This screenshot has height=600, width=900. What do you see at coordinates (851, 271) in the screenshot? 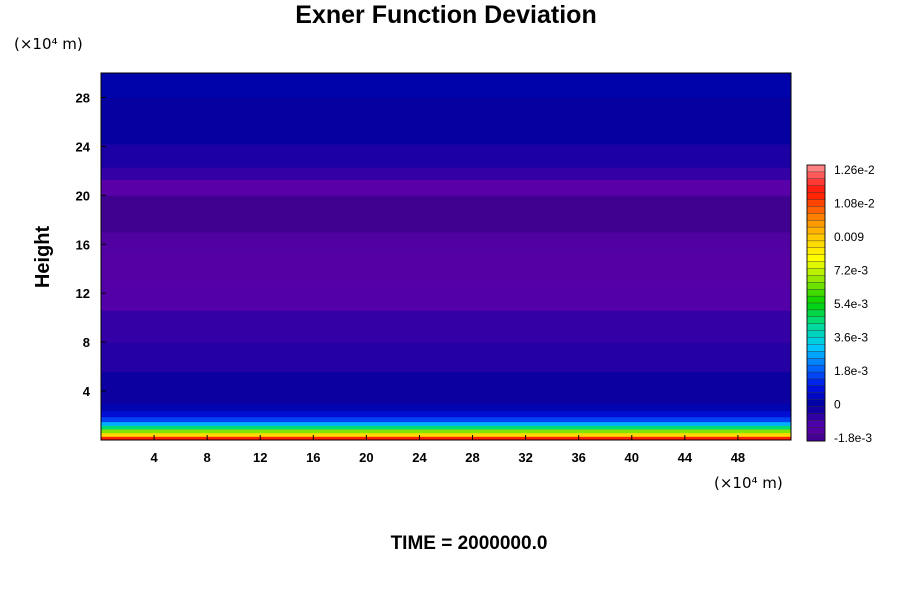
I see `colorbar-tick-label: 7.2e-3` at bounding box center [851, 271].